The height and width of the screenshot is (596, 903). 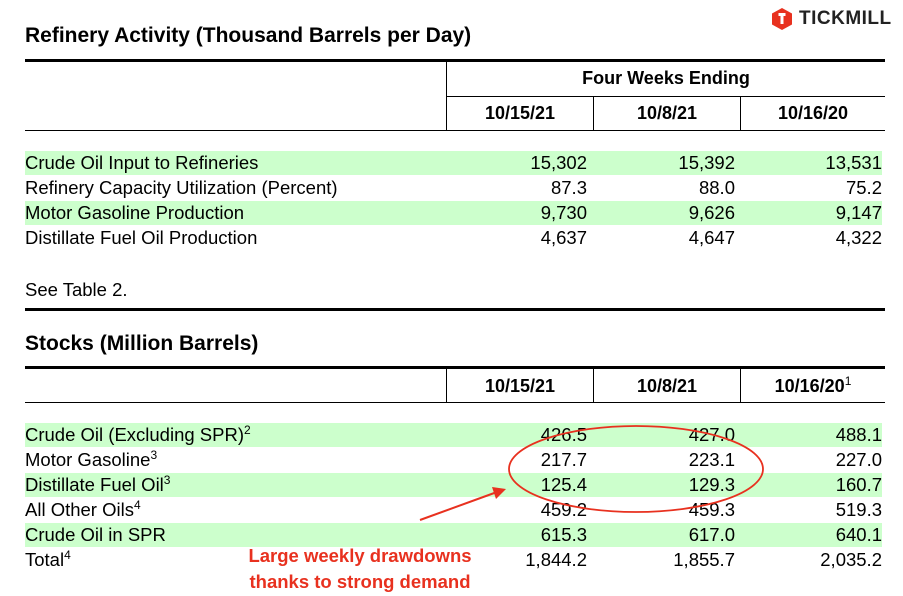 I want to click on row-label-text: Crude Oil in SPR, so click(x=95, y=534).